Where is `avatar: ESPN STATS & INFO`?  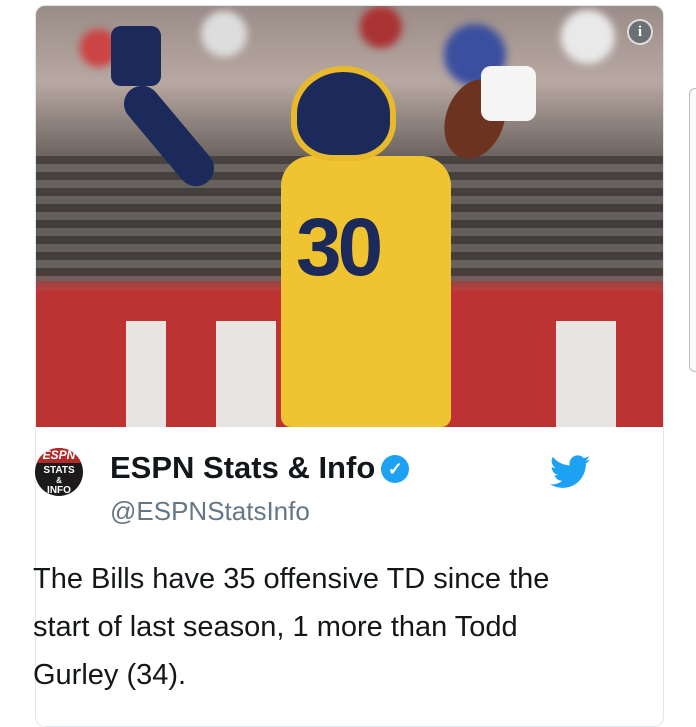
avatar: ESPN STATS & INFO is located at coordinates (59, 472).